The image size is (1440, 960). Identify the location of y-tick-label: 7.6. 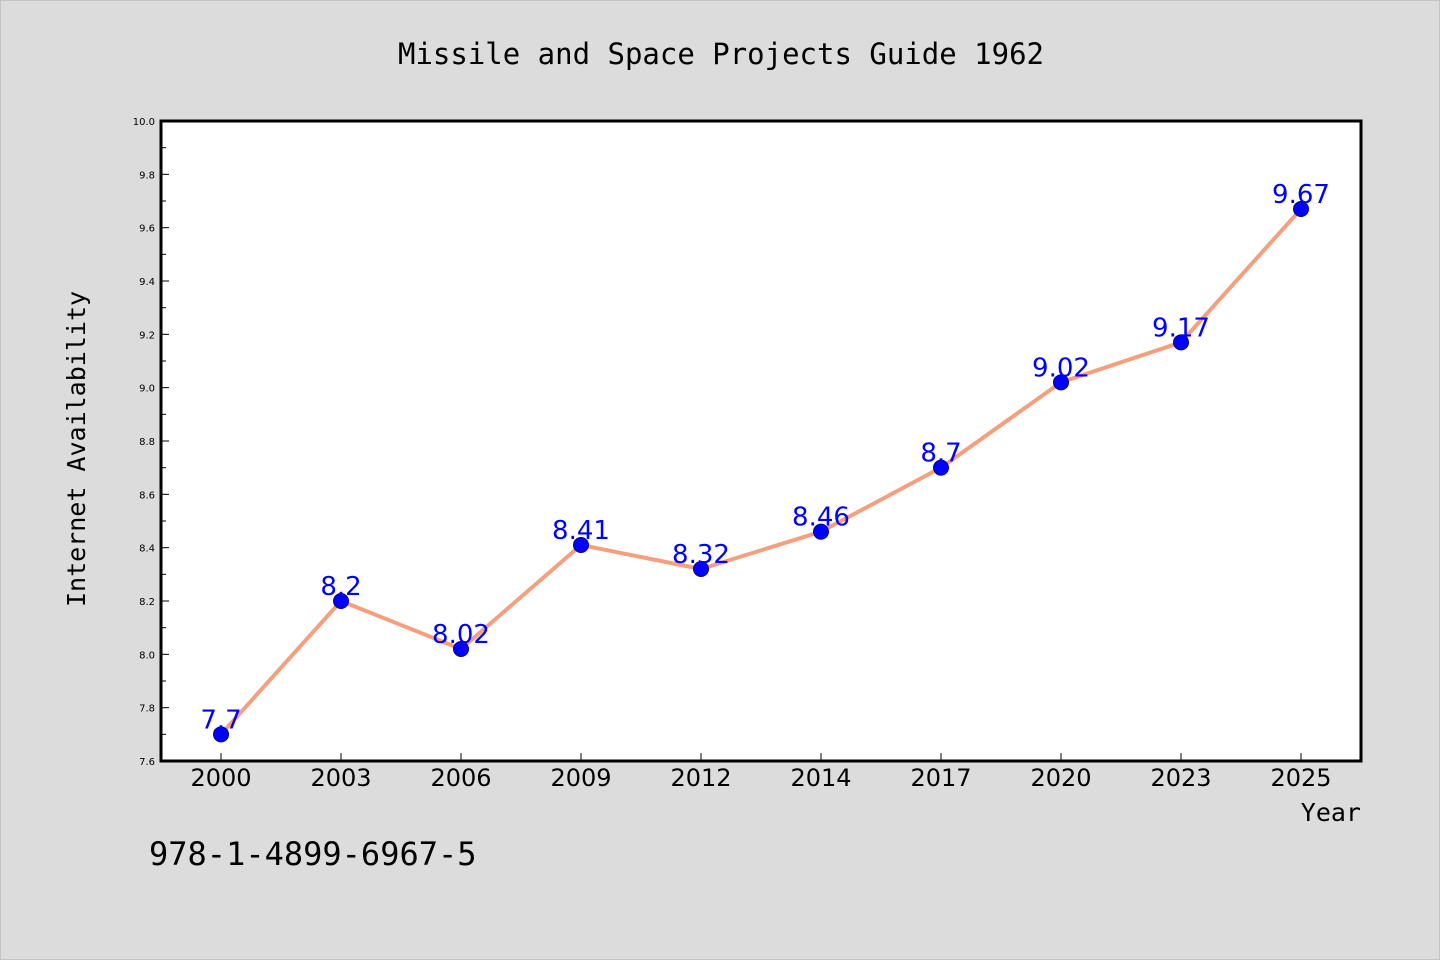
(147, 762).